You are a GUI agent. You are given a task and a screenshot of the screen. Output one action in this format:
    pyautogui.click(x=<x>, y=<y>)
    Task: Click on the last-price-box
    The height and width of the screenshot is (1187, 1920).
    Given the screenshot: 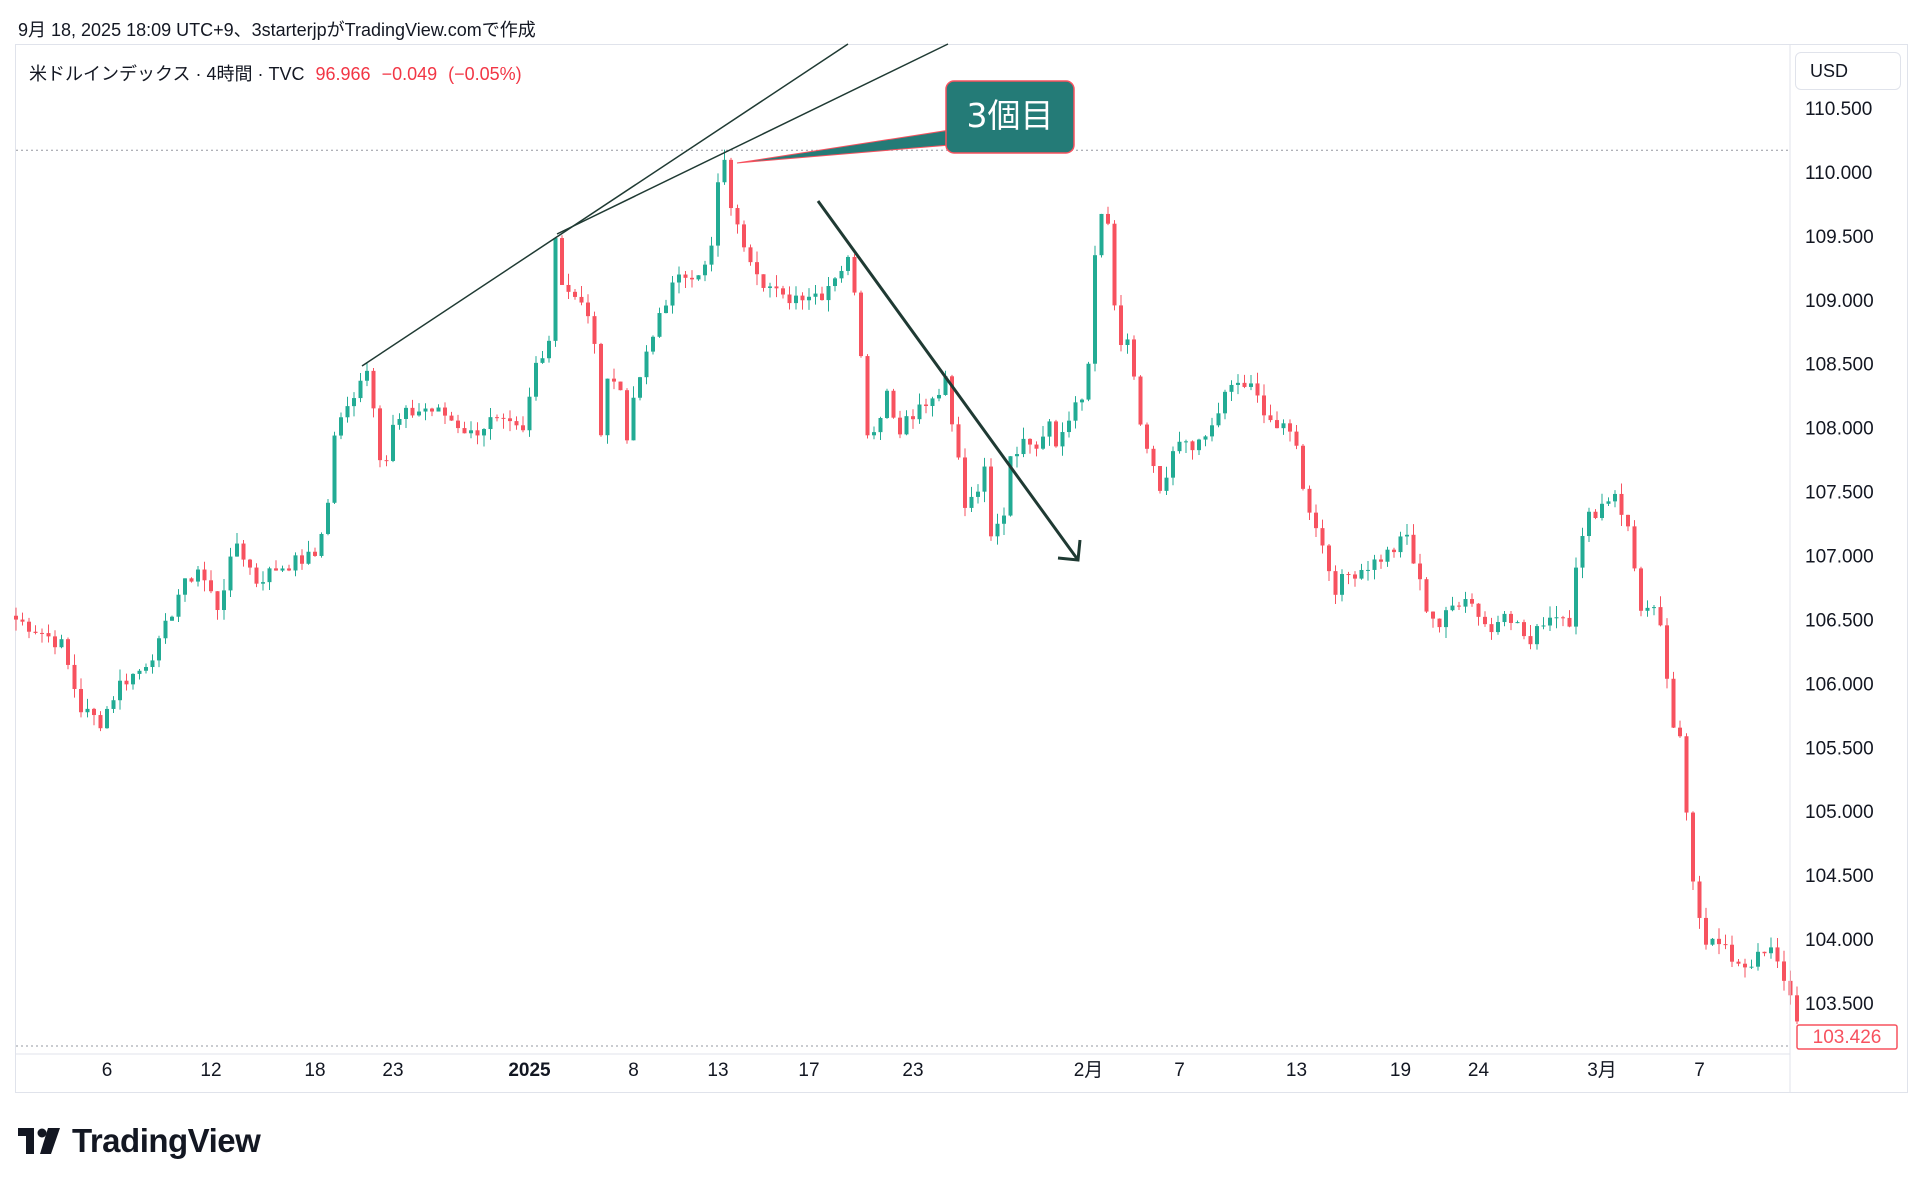 What is the action you would take?
    pyautogui.click(x=1847, y=1037)
    